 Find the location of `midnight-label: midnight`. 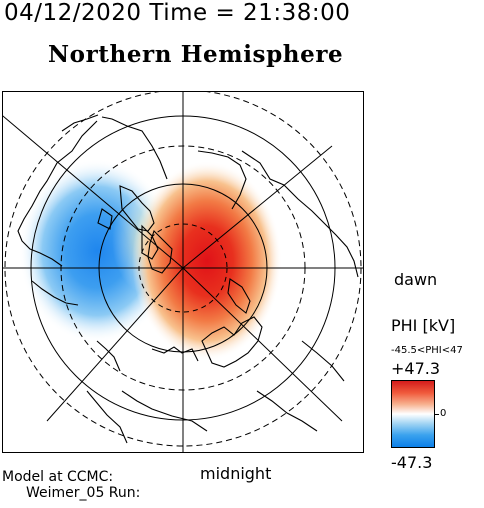

midnight-label: midnight is located at coordinates (236, 473).